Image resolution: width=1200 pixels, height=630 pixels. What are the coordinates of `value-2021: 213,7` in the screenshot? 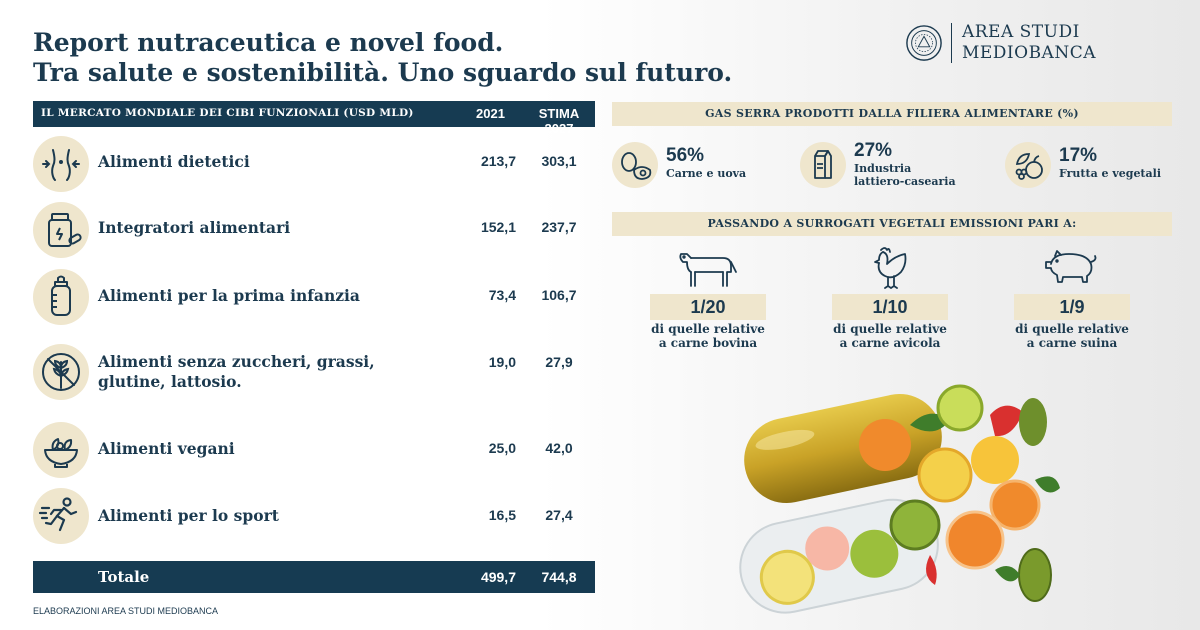 It's located at (498, 161).